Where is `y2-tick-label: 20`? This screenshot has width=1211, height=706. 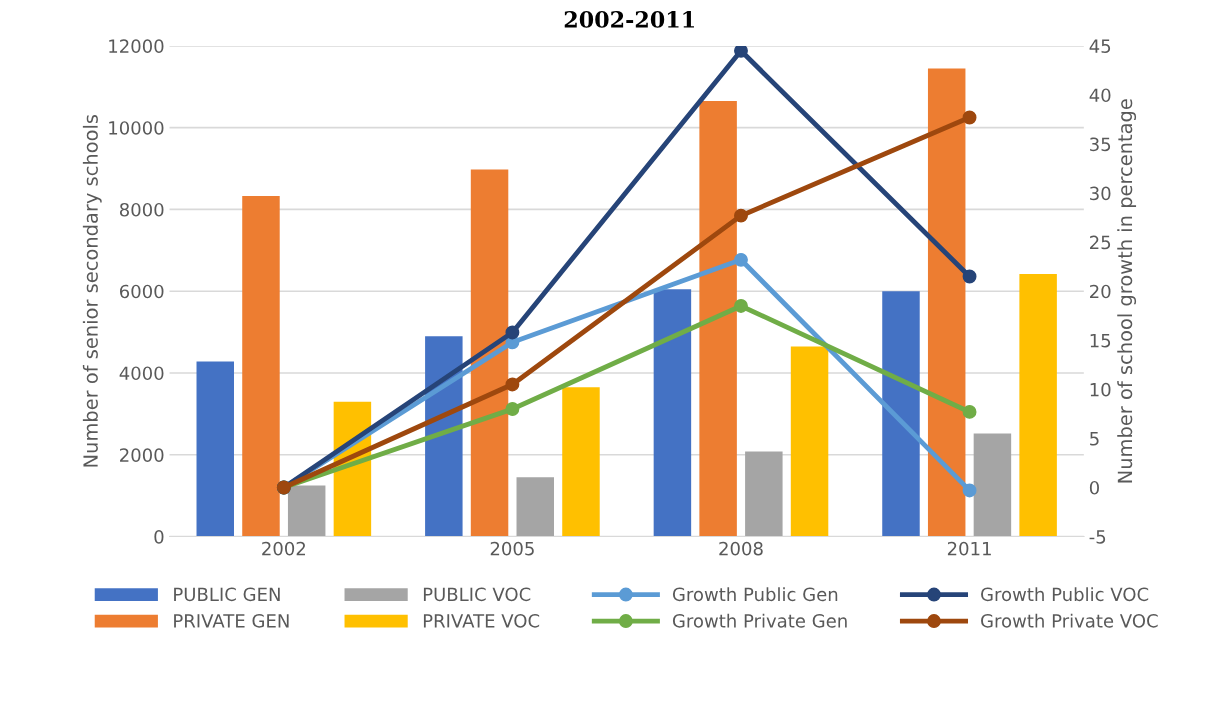
y2-tick-label: 20 is located at coordinates (1100, 291).